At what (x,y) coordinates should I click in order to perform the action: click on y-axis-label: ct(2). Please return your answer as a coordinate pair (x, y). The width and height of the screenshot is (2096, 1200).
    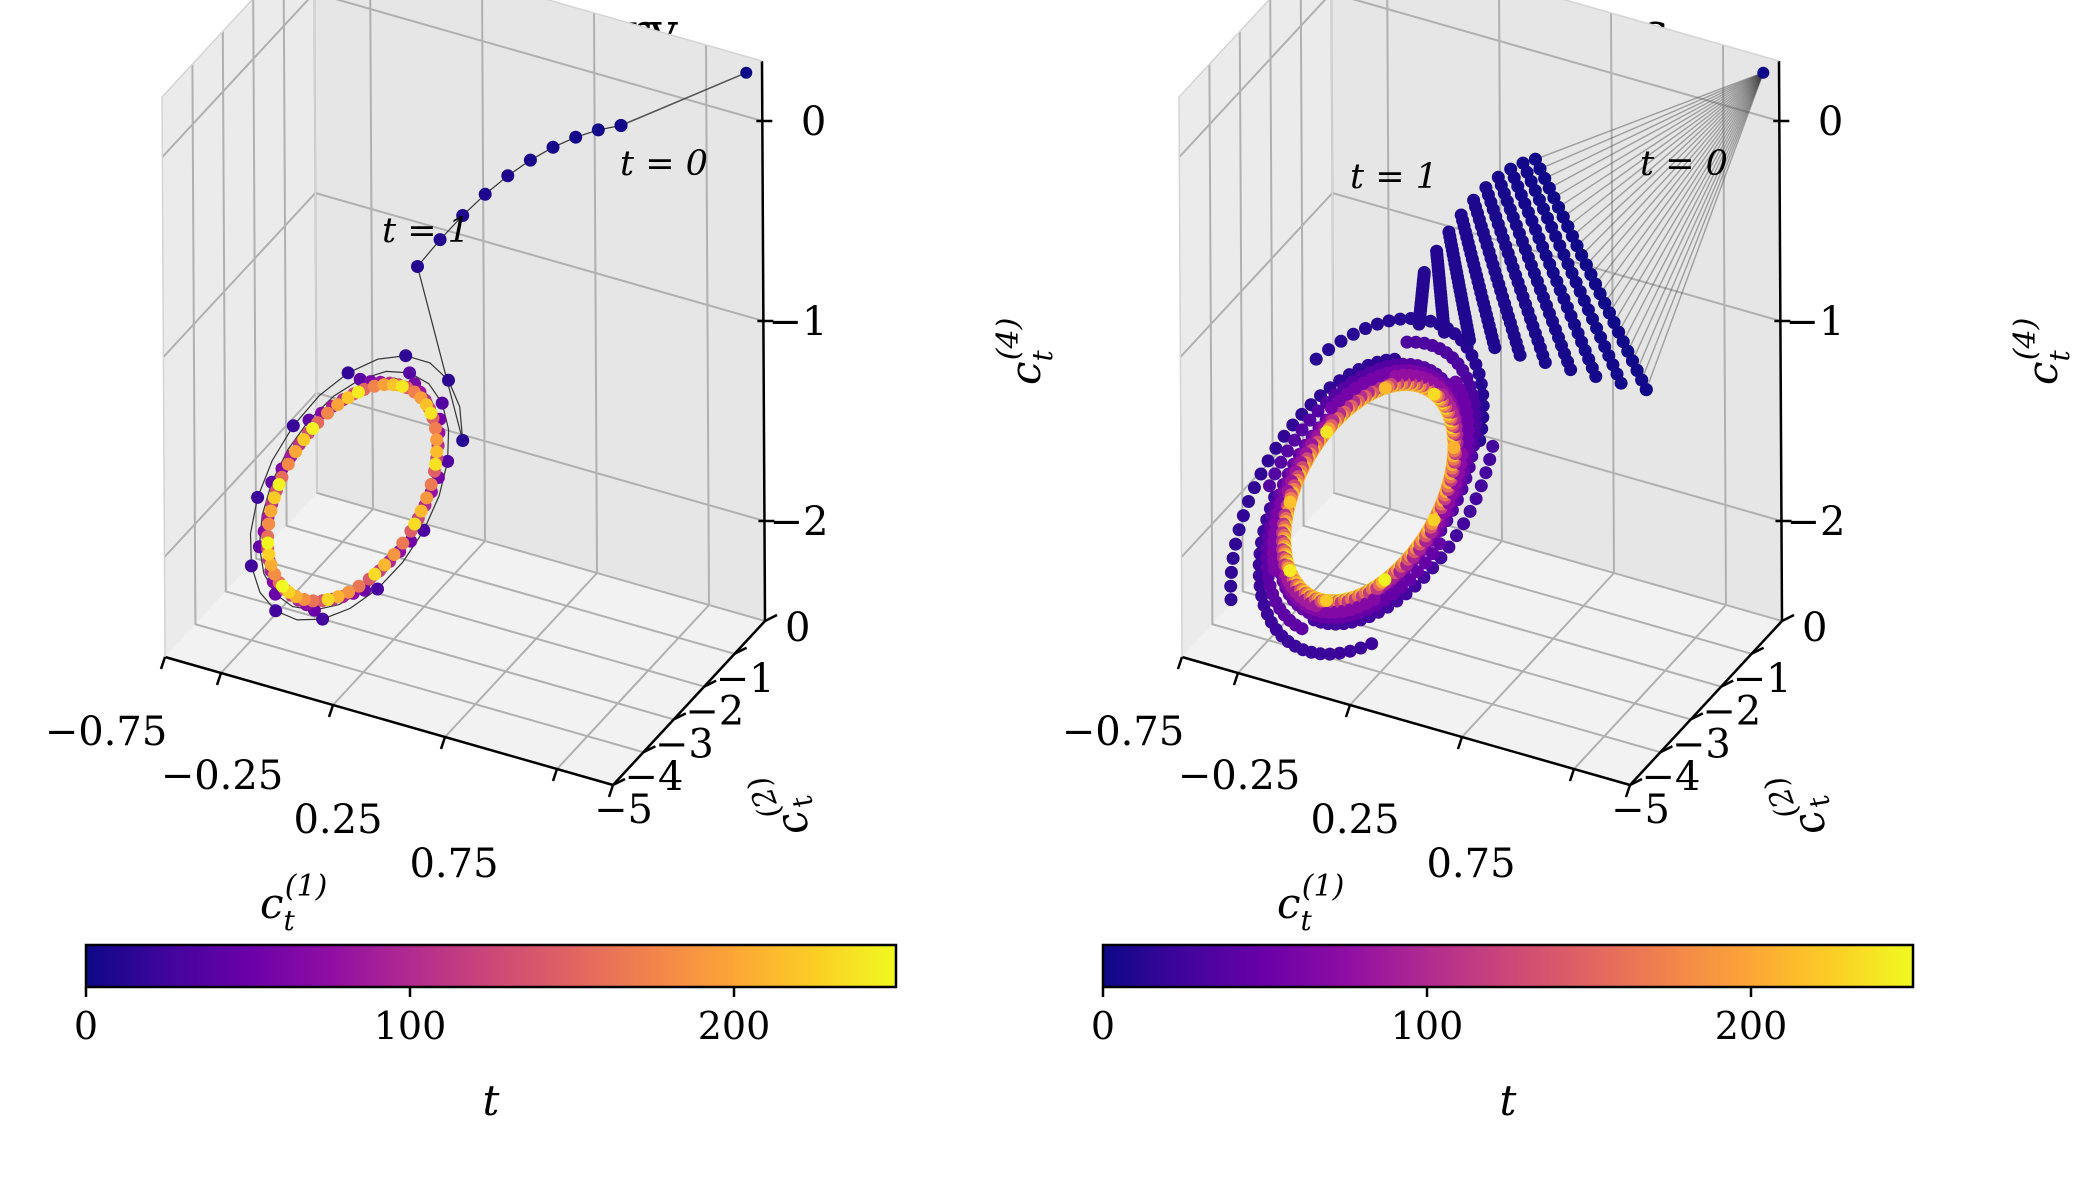
    Looking at the image, I should click on (784, 803).